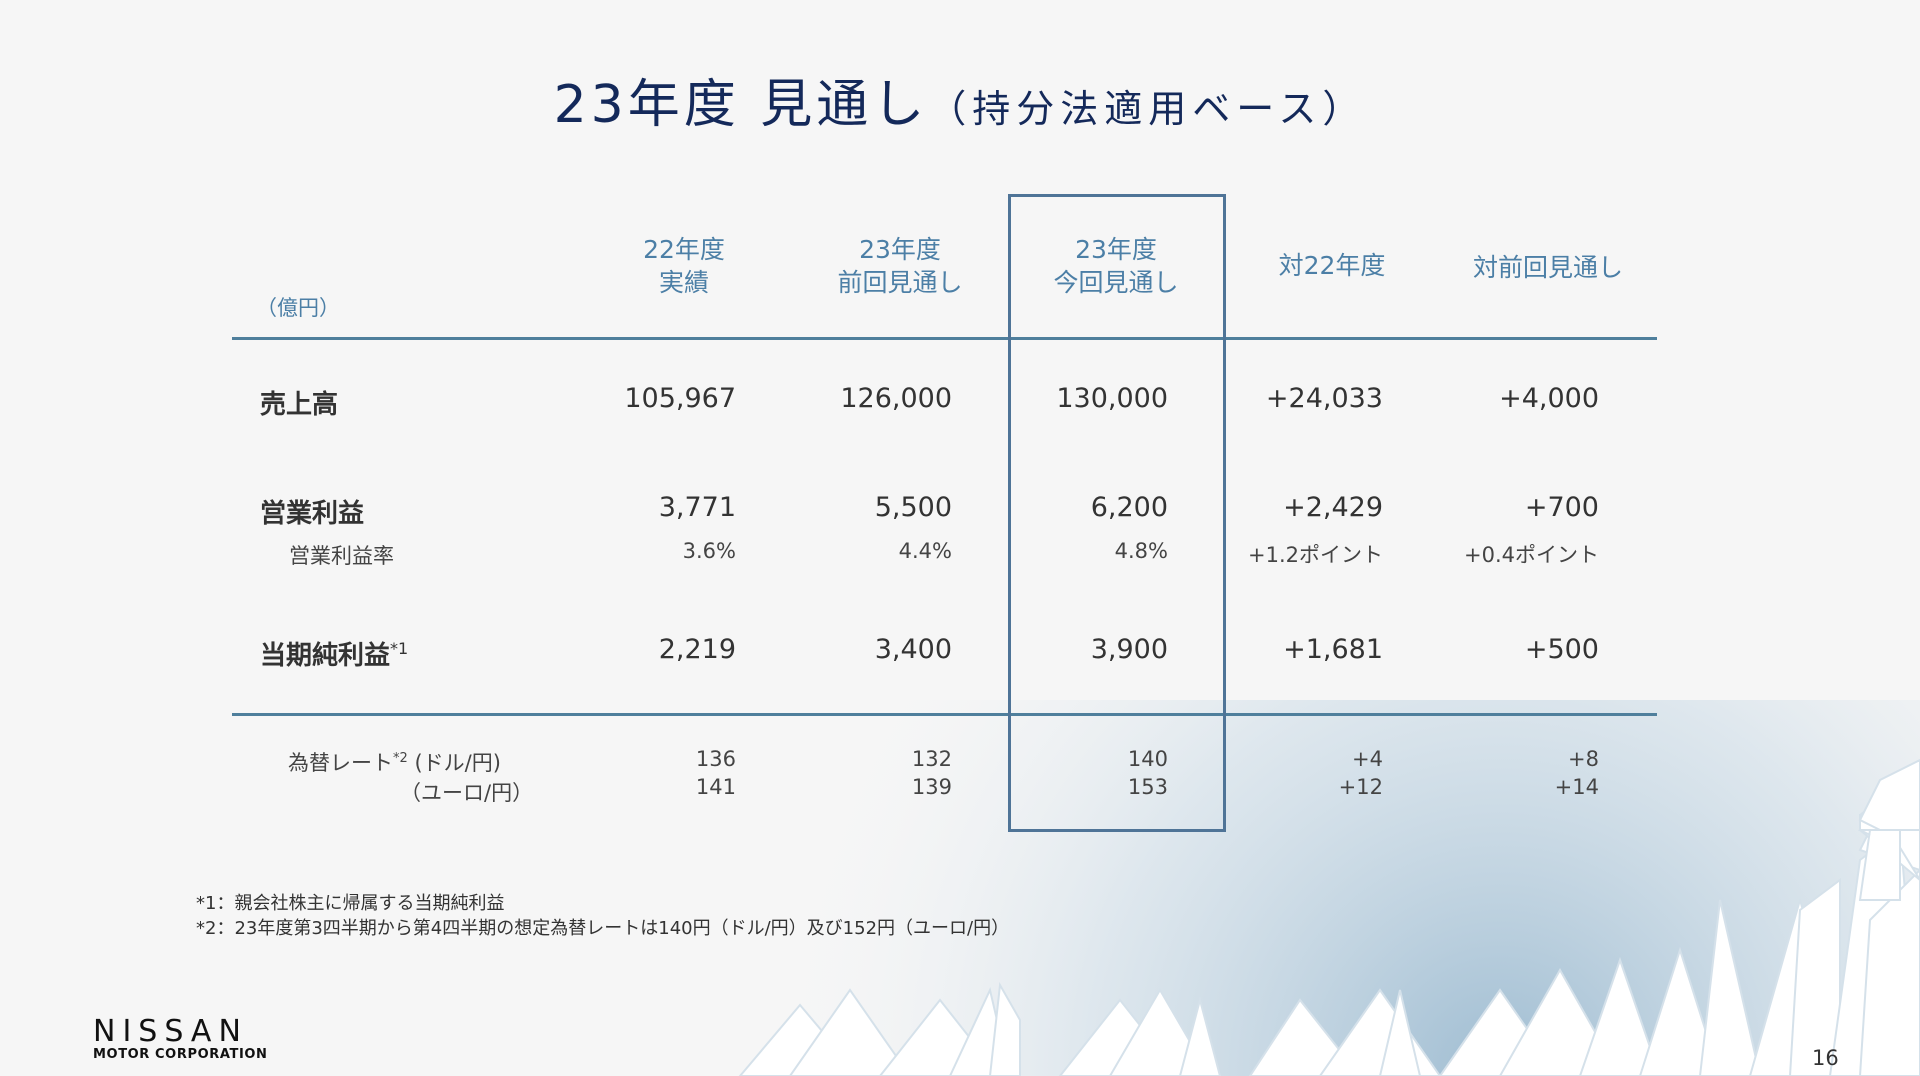 The image size is (1920, 1076). Describe the element at coordinates (350, 903) in the screenshot. I see `footnote-1: *1：親会社株主に帰属する当期純利益` at that location.